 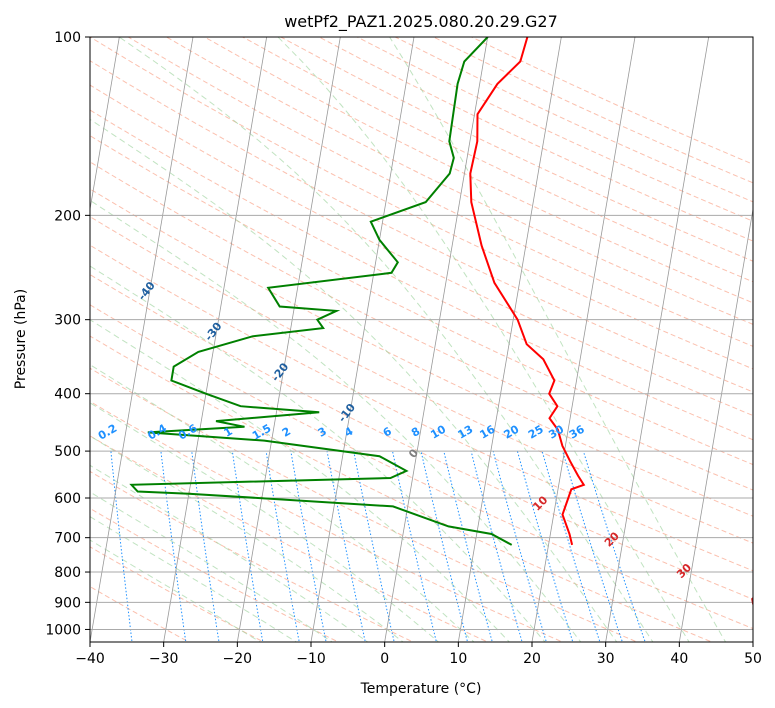 I want to click on x-tick-label: 20, so click(x=532, y=659).